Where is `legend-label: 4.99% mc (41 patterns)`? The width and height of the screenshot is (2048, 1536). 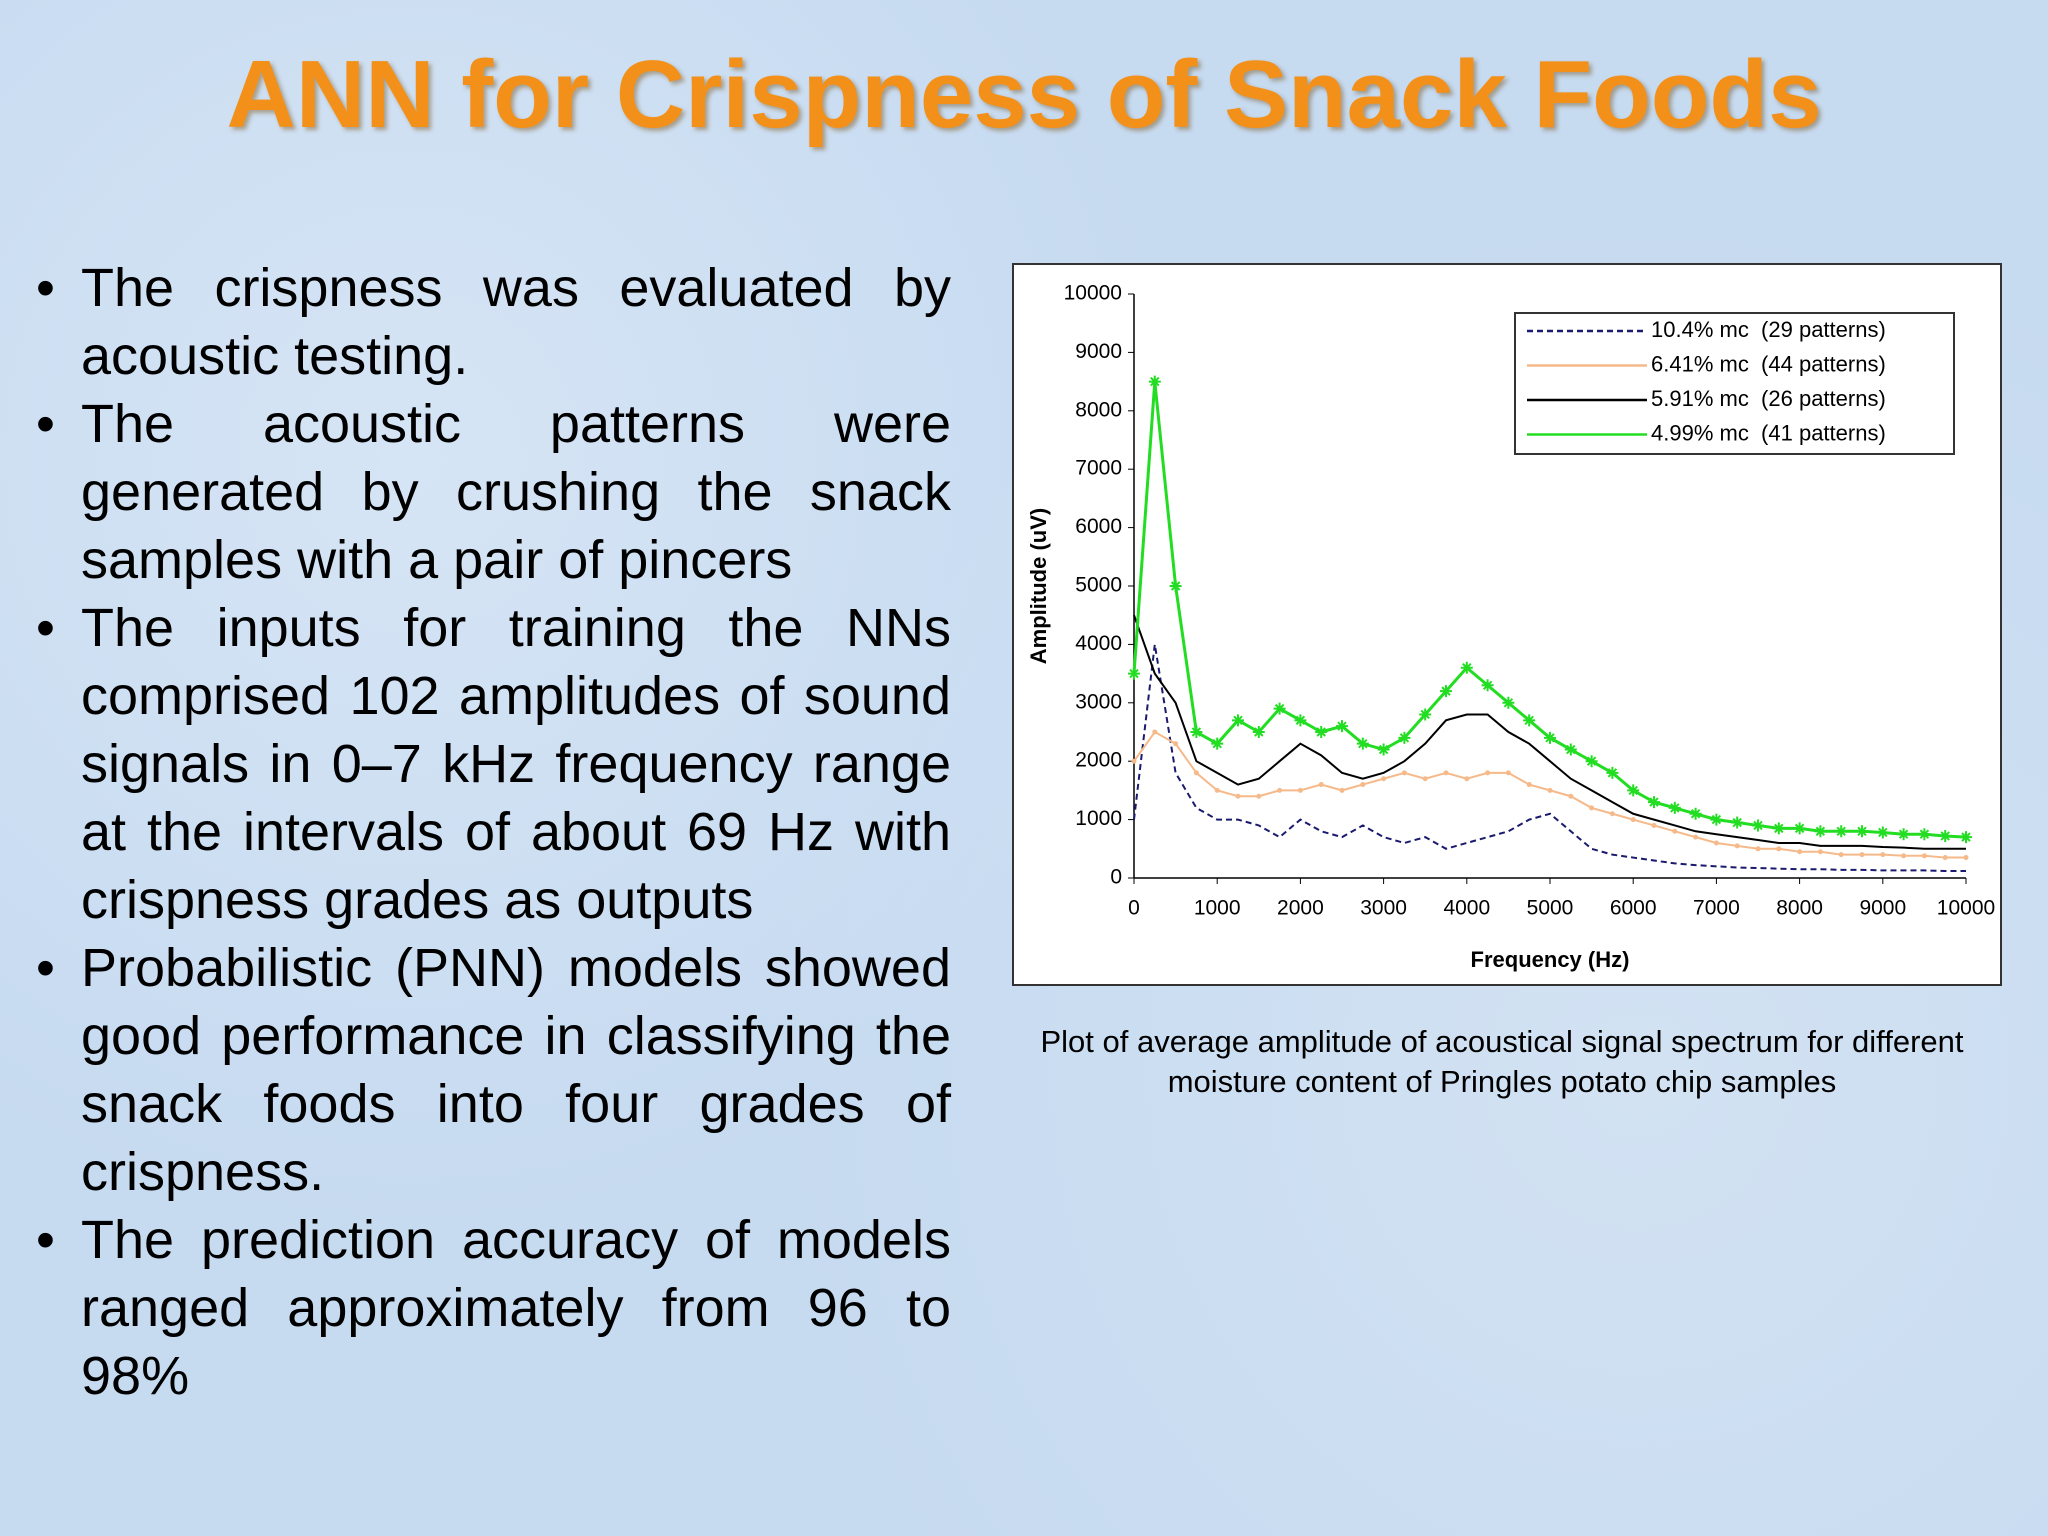 legend-label: 4.99% mc (41 patterns) is located at coordinates (1768, 432).